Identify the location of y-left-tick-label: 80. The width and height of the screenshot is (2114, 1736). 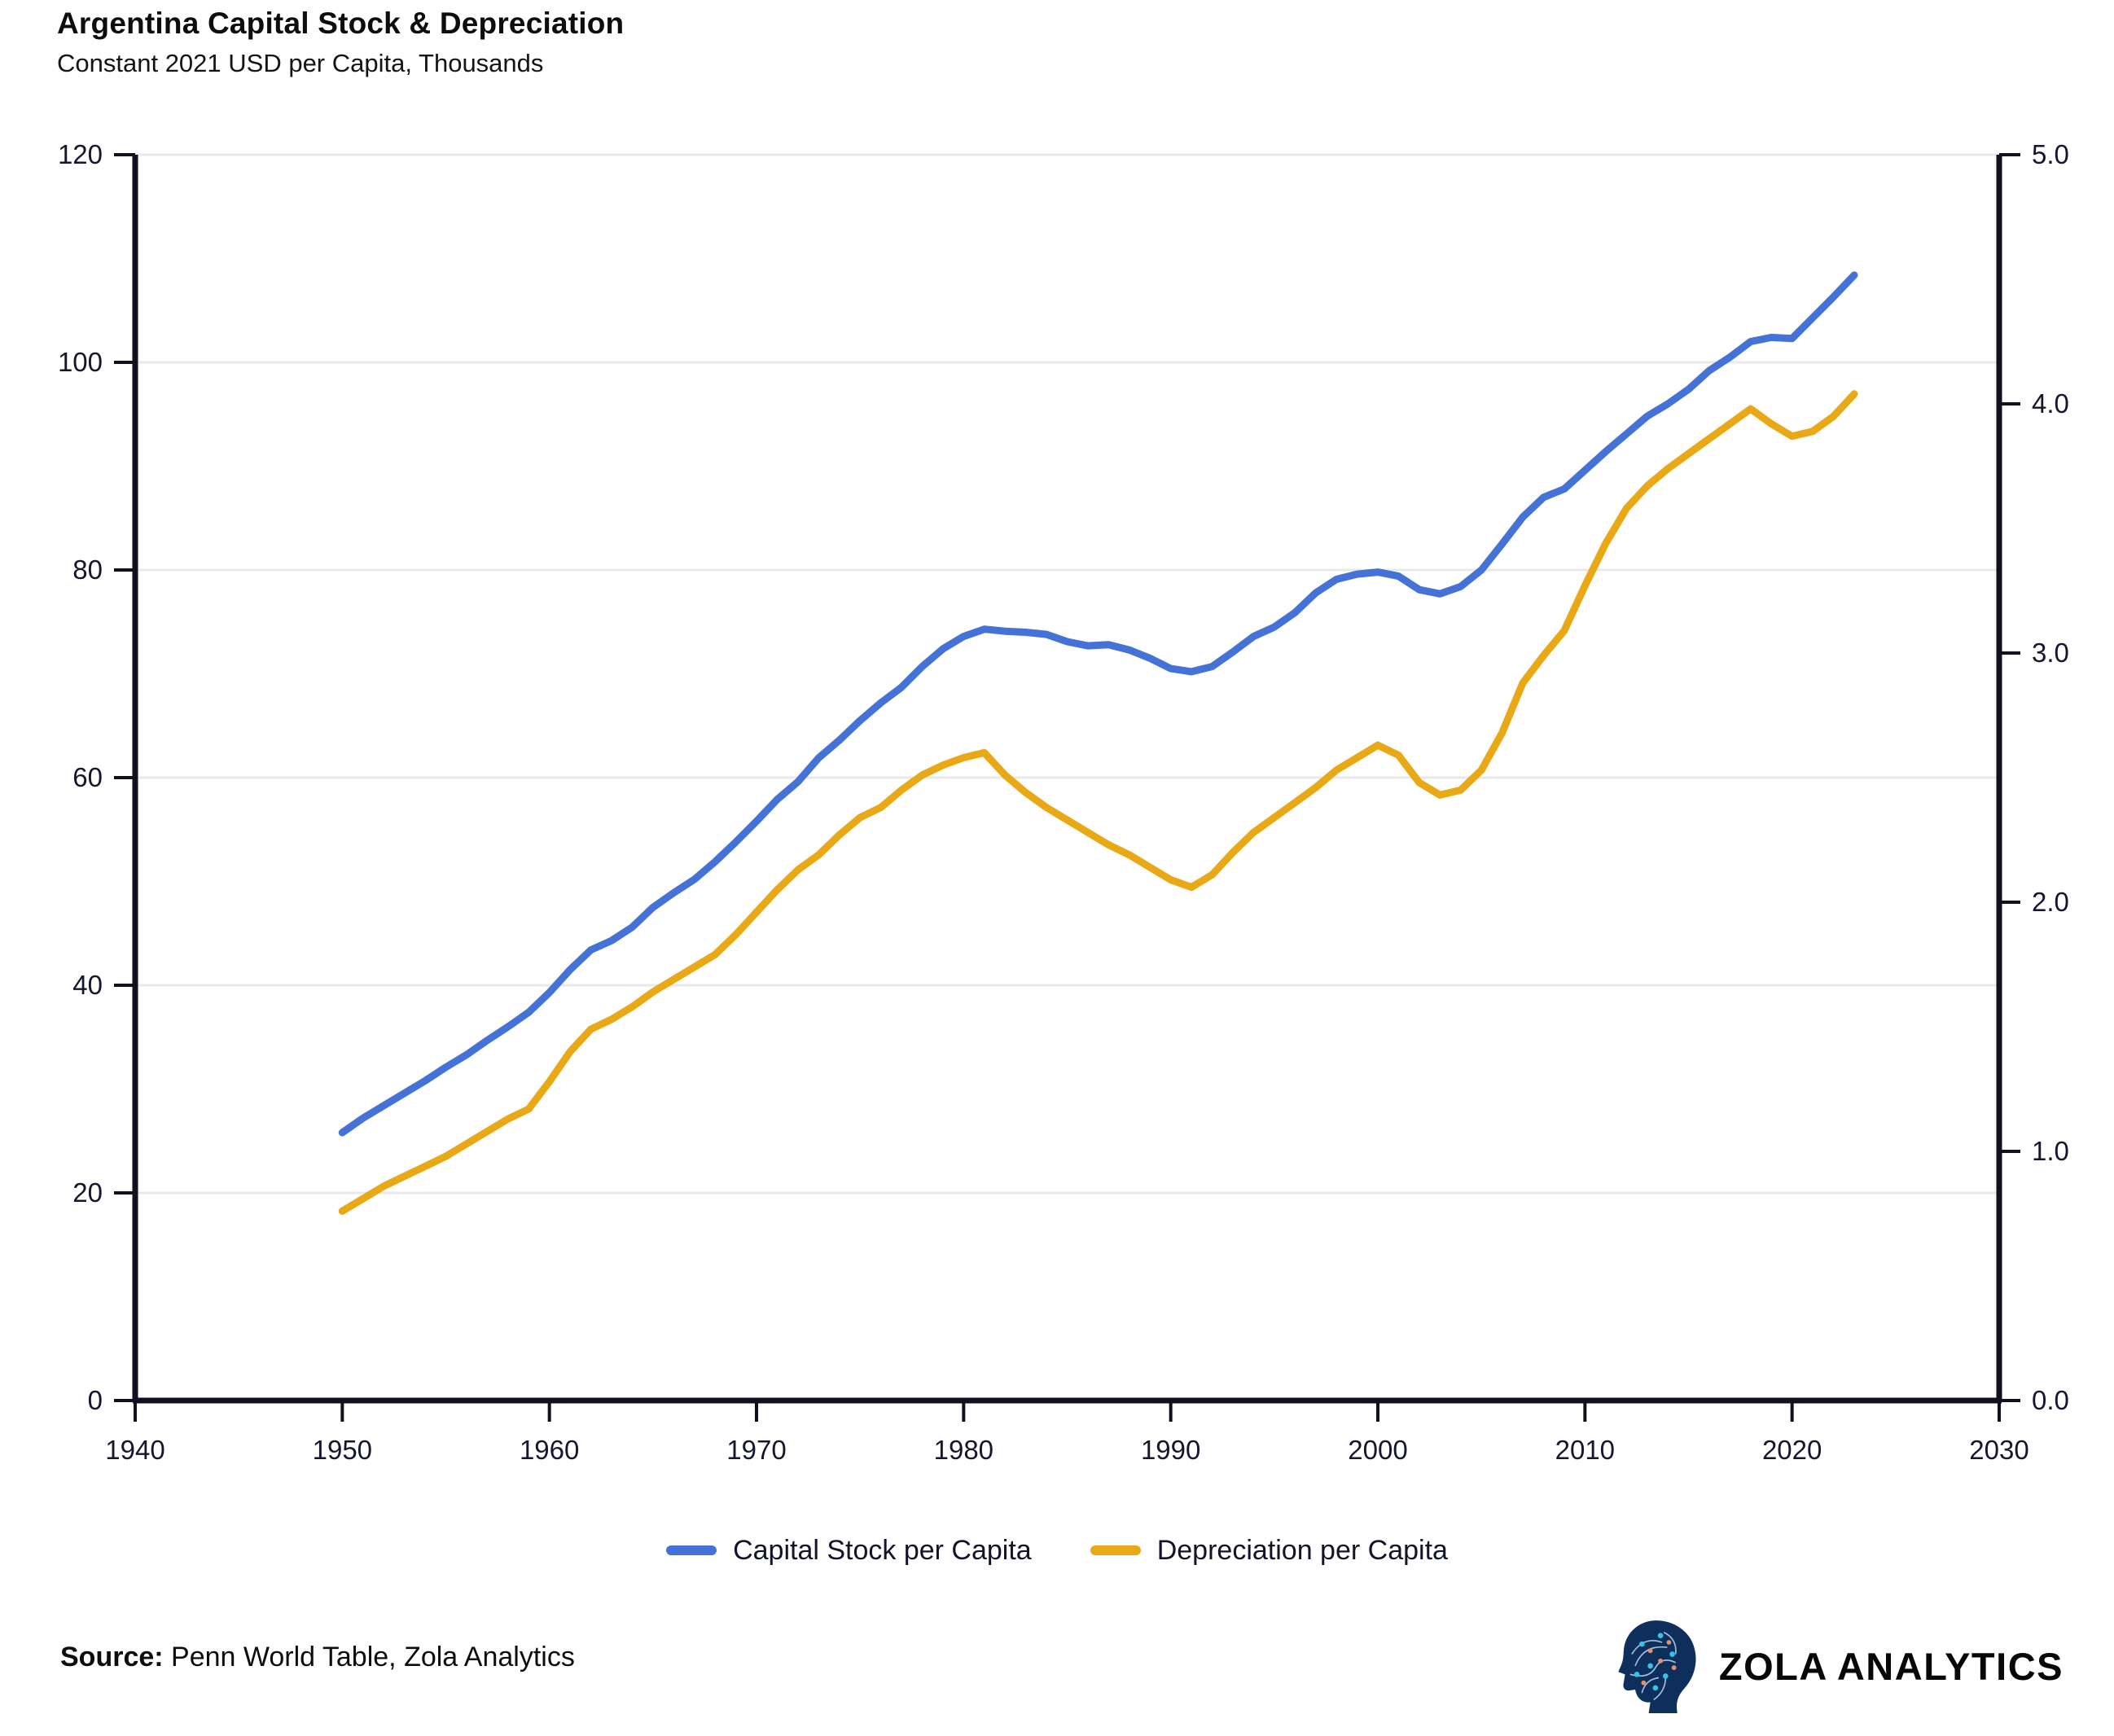
(87, 570).